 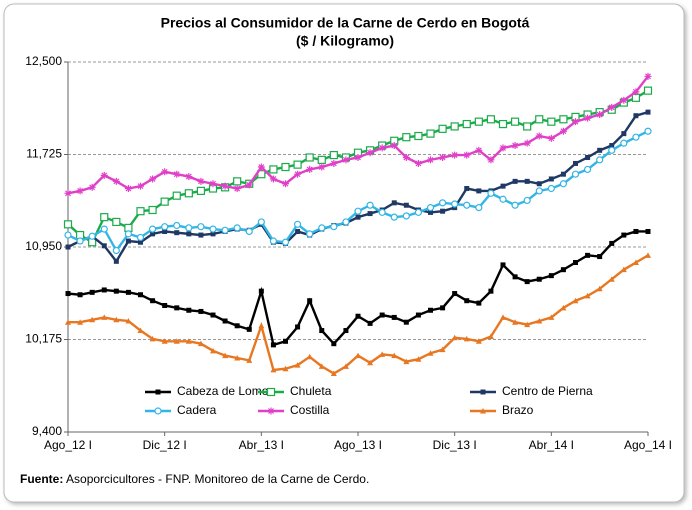 What do you see at coordinates (551, 445) in the screenshot?
I see `x-tick-label: Abr_14 I` at bounding box center [551, 445].